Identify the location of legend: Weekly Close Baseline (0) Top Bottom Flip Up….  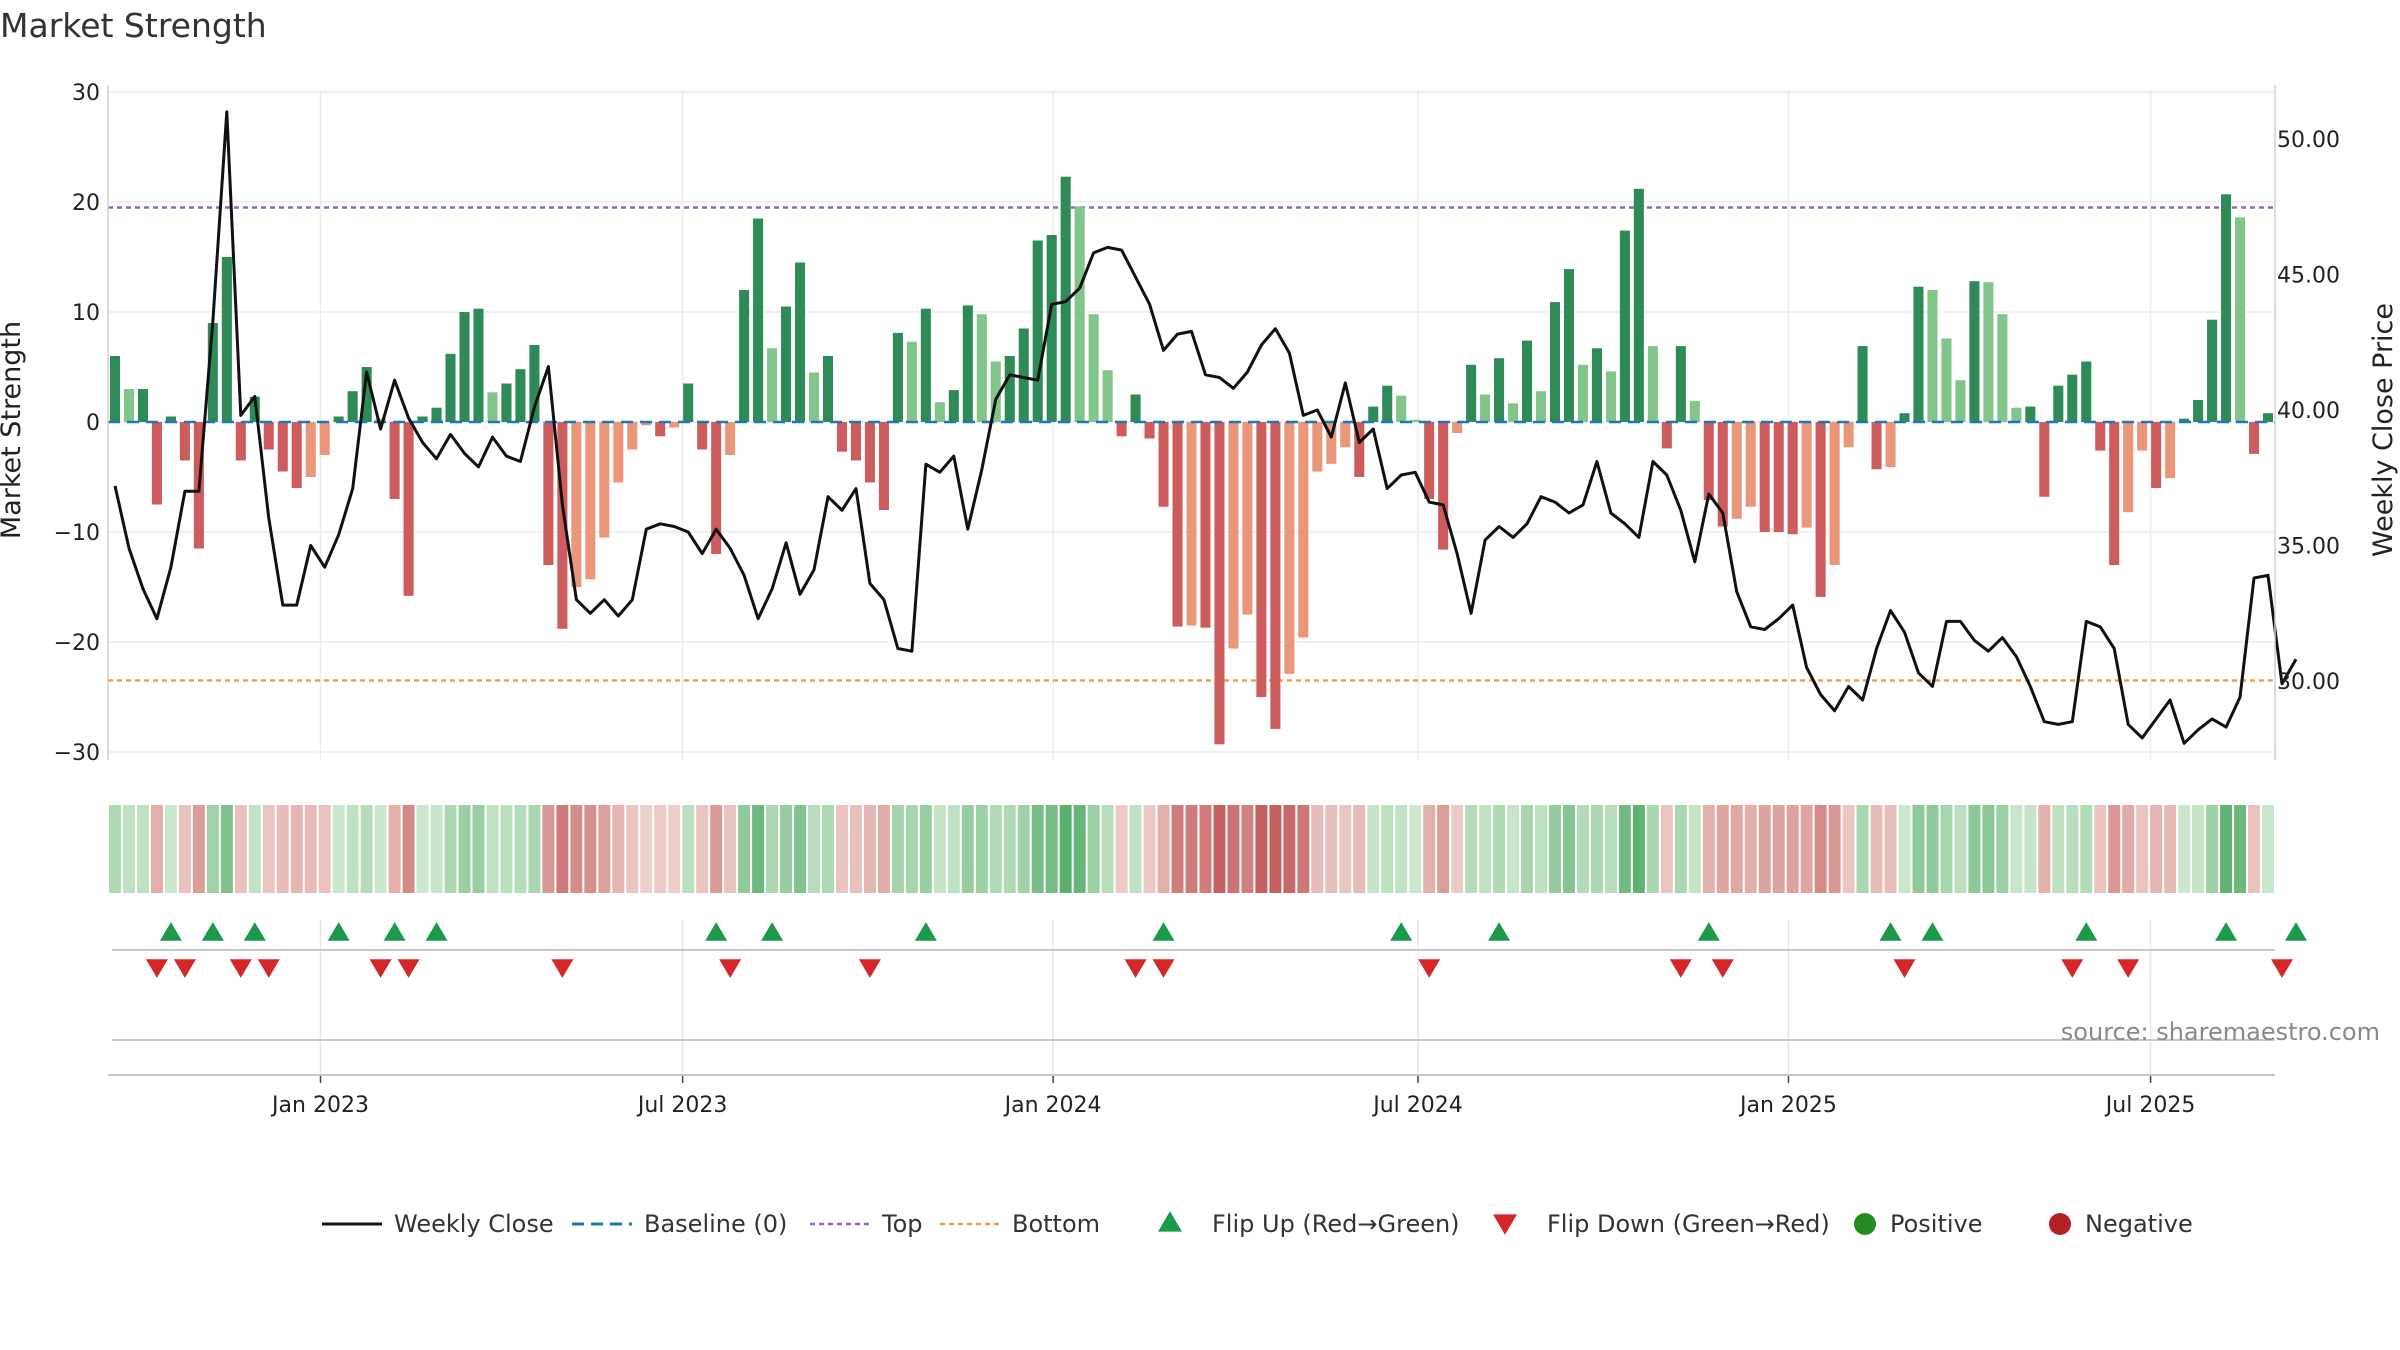
(1257, 1224).